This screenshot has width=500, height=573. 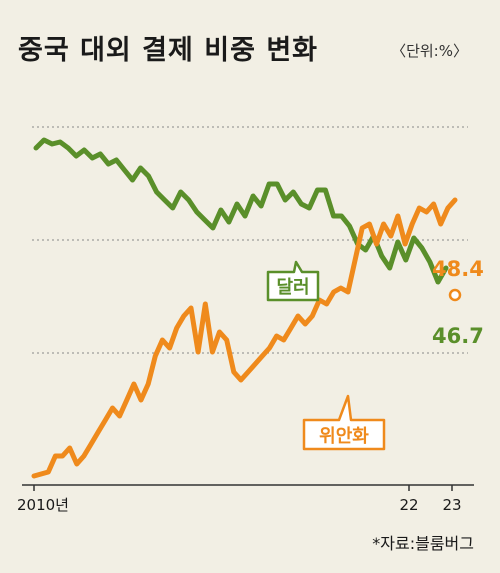 I want to click on yuan-callout-label: 위안화, so click(x=344, y=436).